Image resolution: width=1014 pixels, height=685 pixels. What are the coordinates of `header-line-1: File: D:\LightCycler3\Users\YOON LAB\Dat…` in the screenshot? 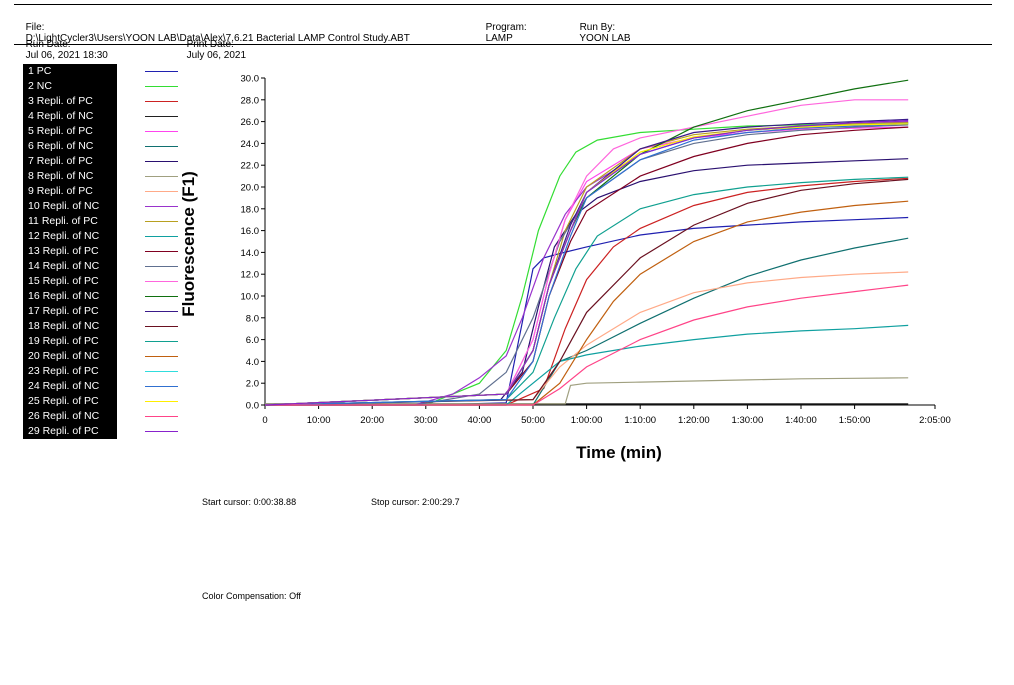 It's located at (215, 27).